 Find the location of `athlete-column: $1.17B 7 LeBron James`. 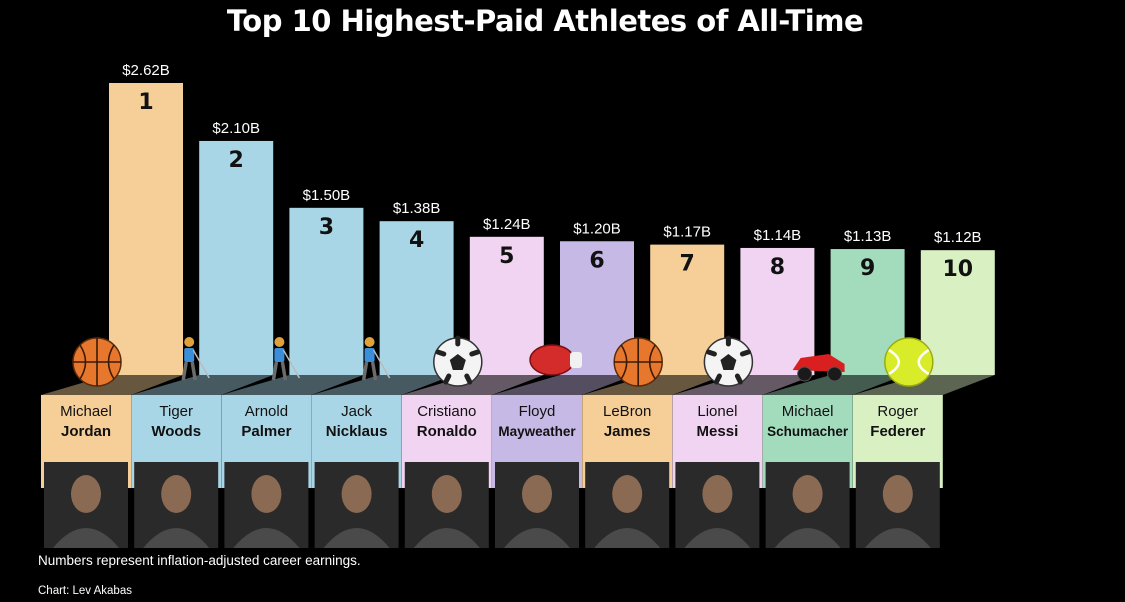

athlete-column: $1.17B 7 LeBron James is located at coordinates (653, 386).